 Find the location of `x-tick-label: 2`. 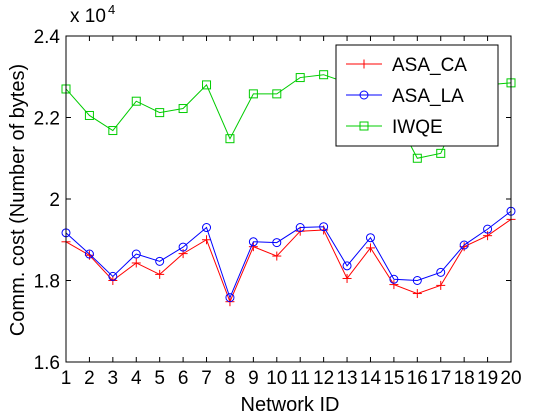

x-tick-label: 2 is located at coordinates (89, 378).